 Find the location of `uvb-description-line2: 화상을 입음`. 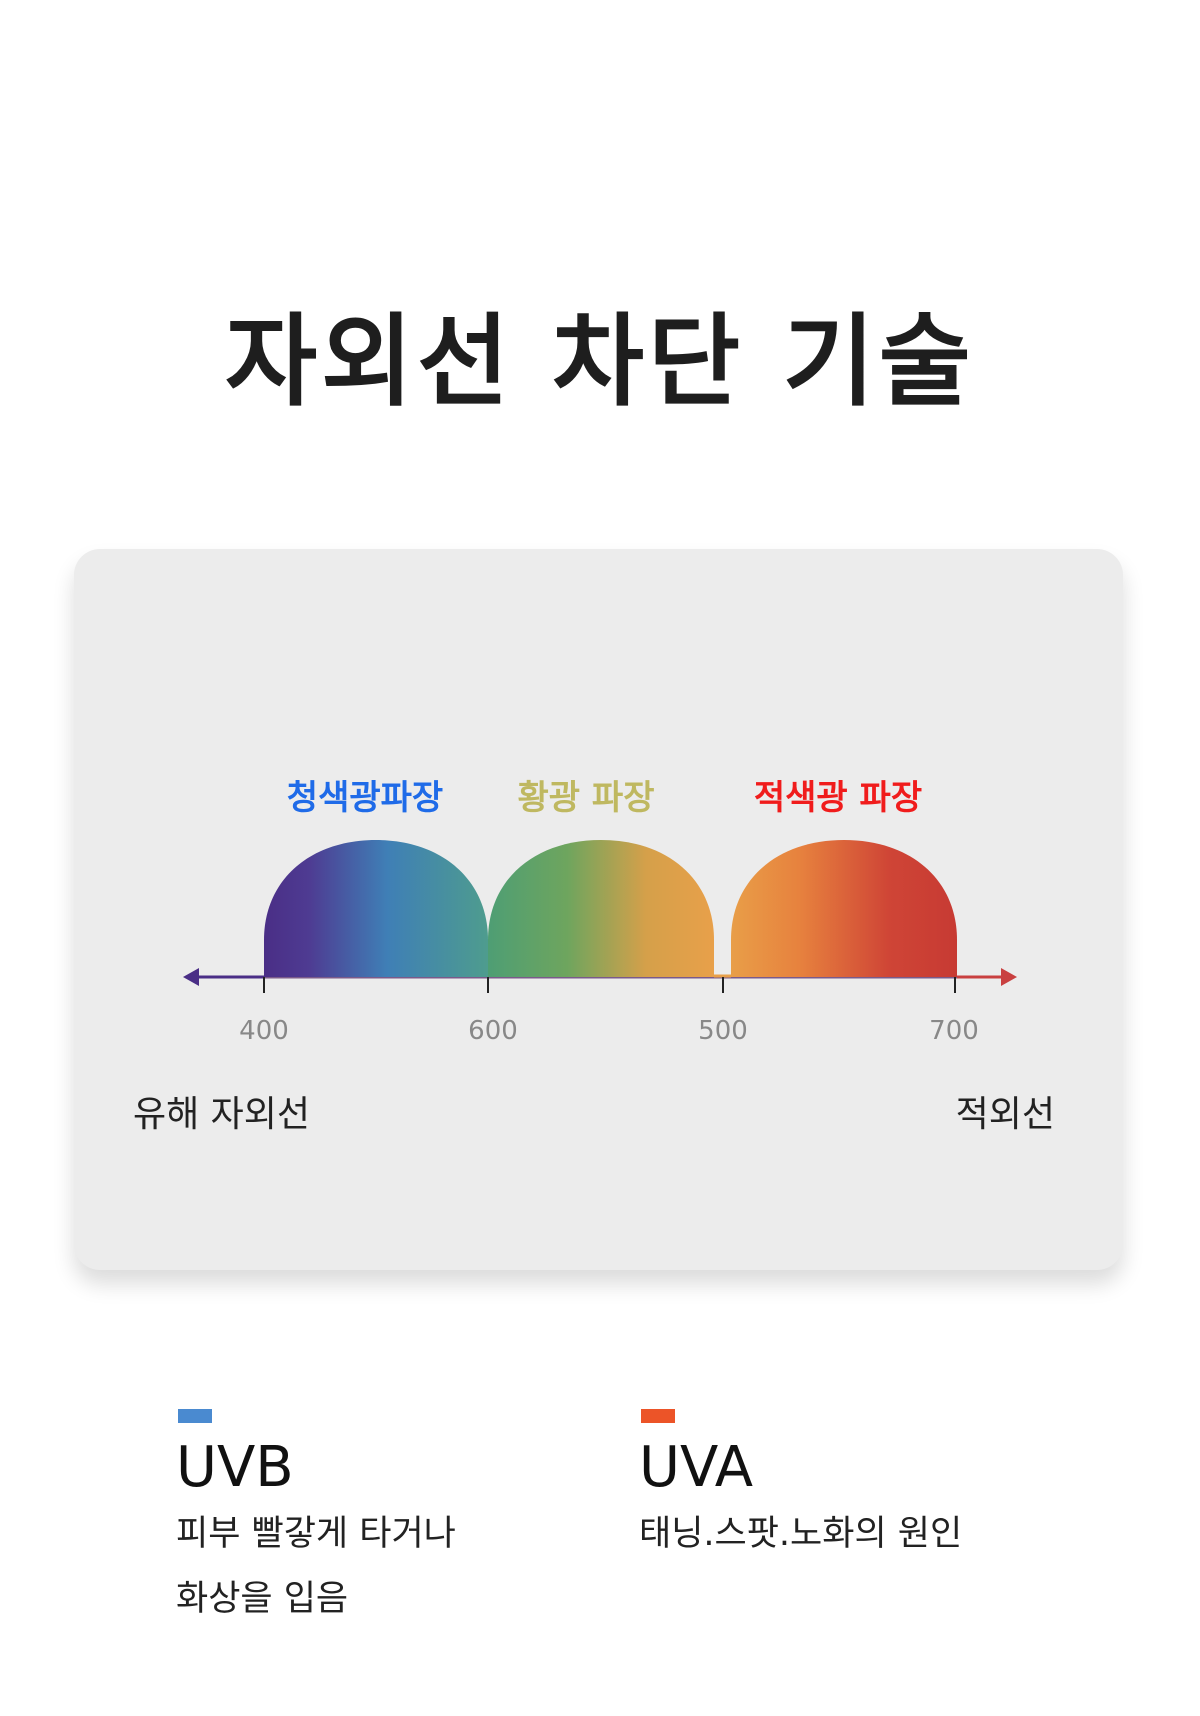

uvb-description-line2: 화상을 입음 is located at coordinates (262, 1599).